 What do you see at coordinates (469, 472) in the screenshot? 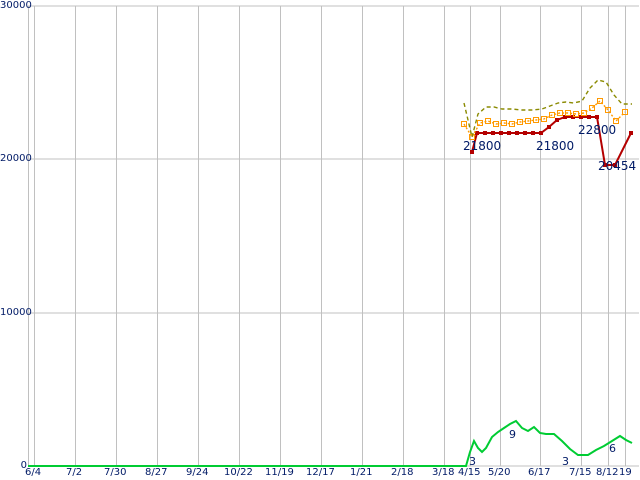
I see `x-axis-tick-label: 4/15` at bounding box center [469, 472].